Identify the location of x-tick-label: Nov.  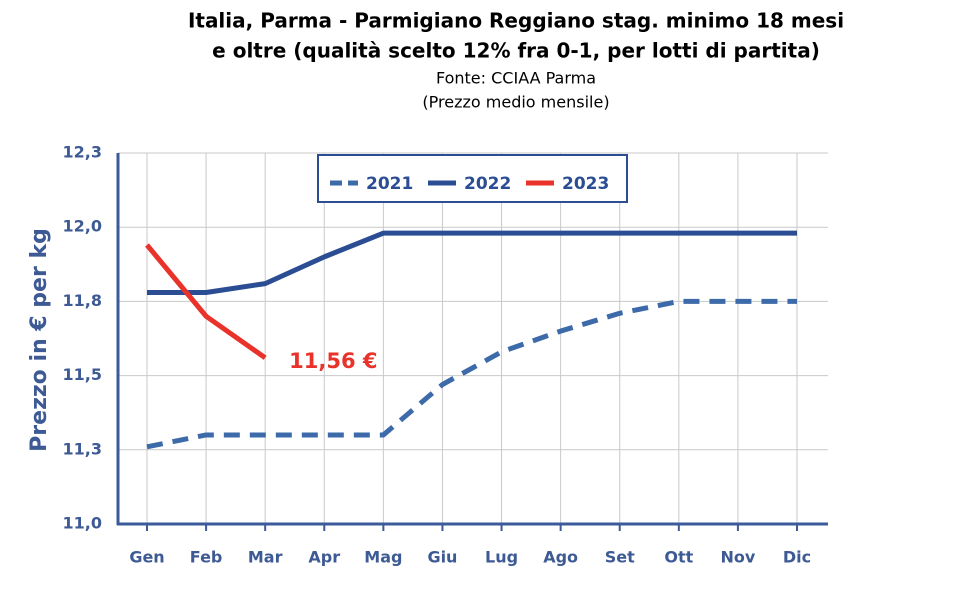
(738, 557).